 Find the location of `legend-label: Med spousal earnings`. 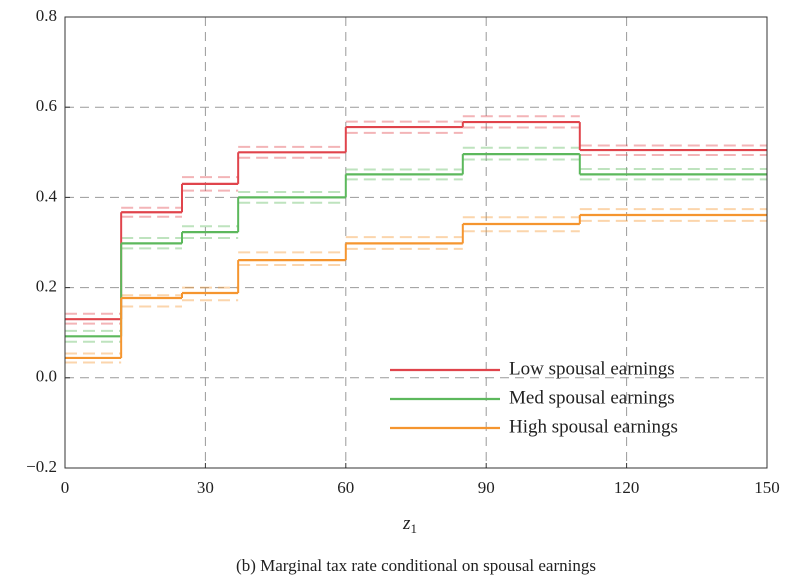

legend-label: Med spousal earnings is located at coordinates (592, 397).